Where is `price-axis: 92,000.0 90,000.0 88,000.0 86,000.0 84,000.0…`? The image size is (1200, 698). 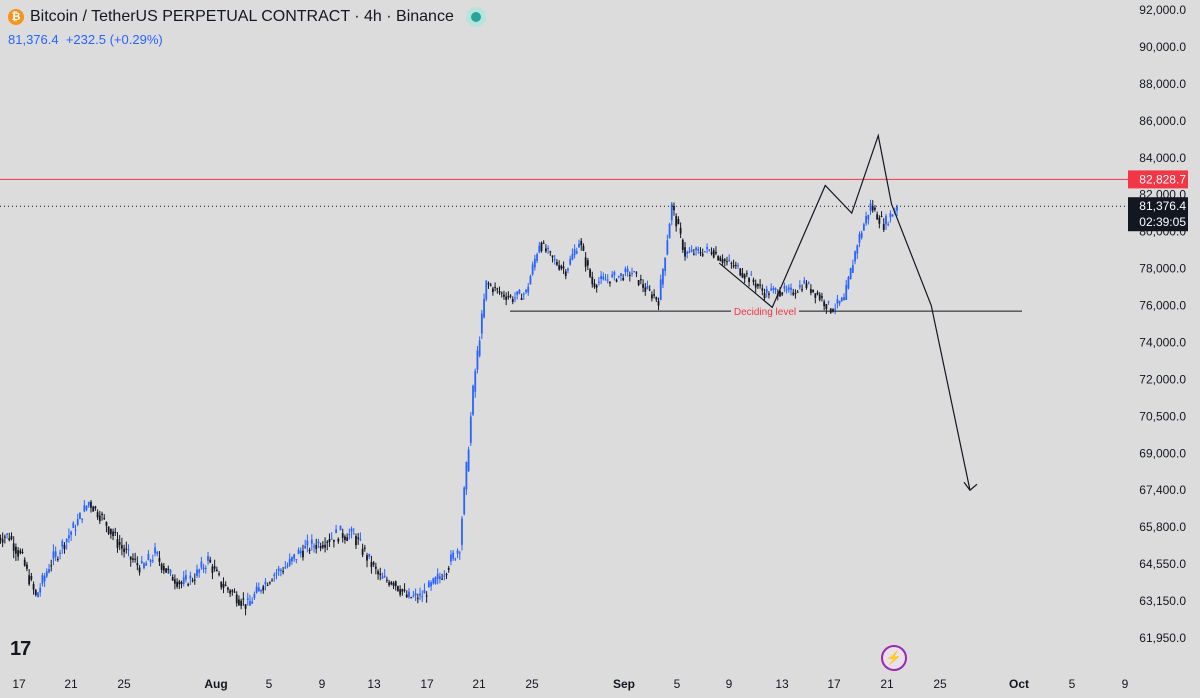
price-axis: 92,000.0 90,000.0 88,000.0 86,000.0 84,000.0… is located at coordinates (1158, 324).